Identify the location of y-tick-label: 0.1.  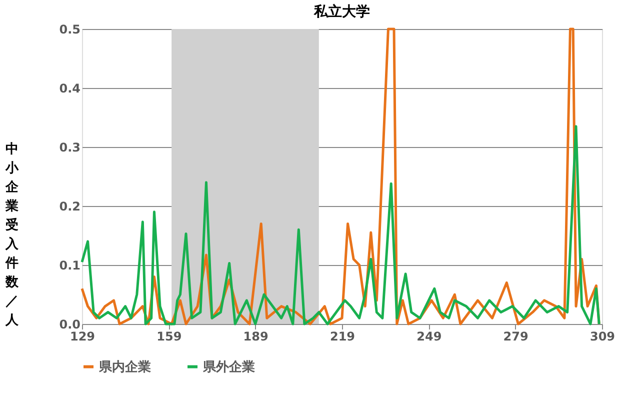
(69, 265).